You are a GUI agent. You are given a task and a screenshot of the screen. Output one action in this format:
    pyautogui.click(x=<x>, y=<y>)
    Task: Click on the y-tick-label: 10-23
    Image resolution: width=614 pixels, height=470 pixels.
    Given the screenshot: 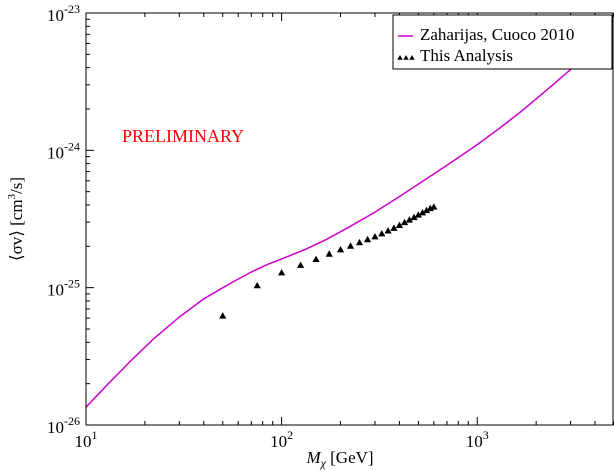 What is the action you would take?
    pyautogui.click(x=63, y=13)
    